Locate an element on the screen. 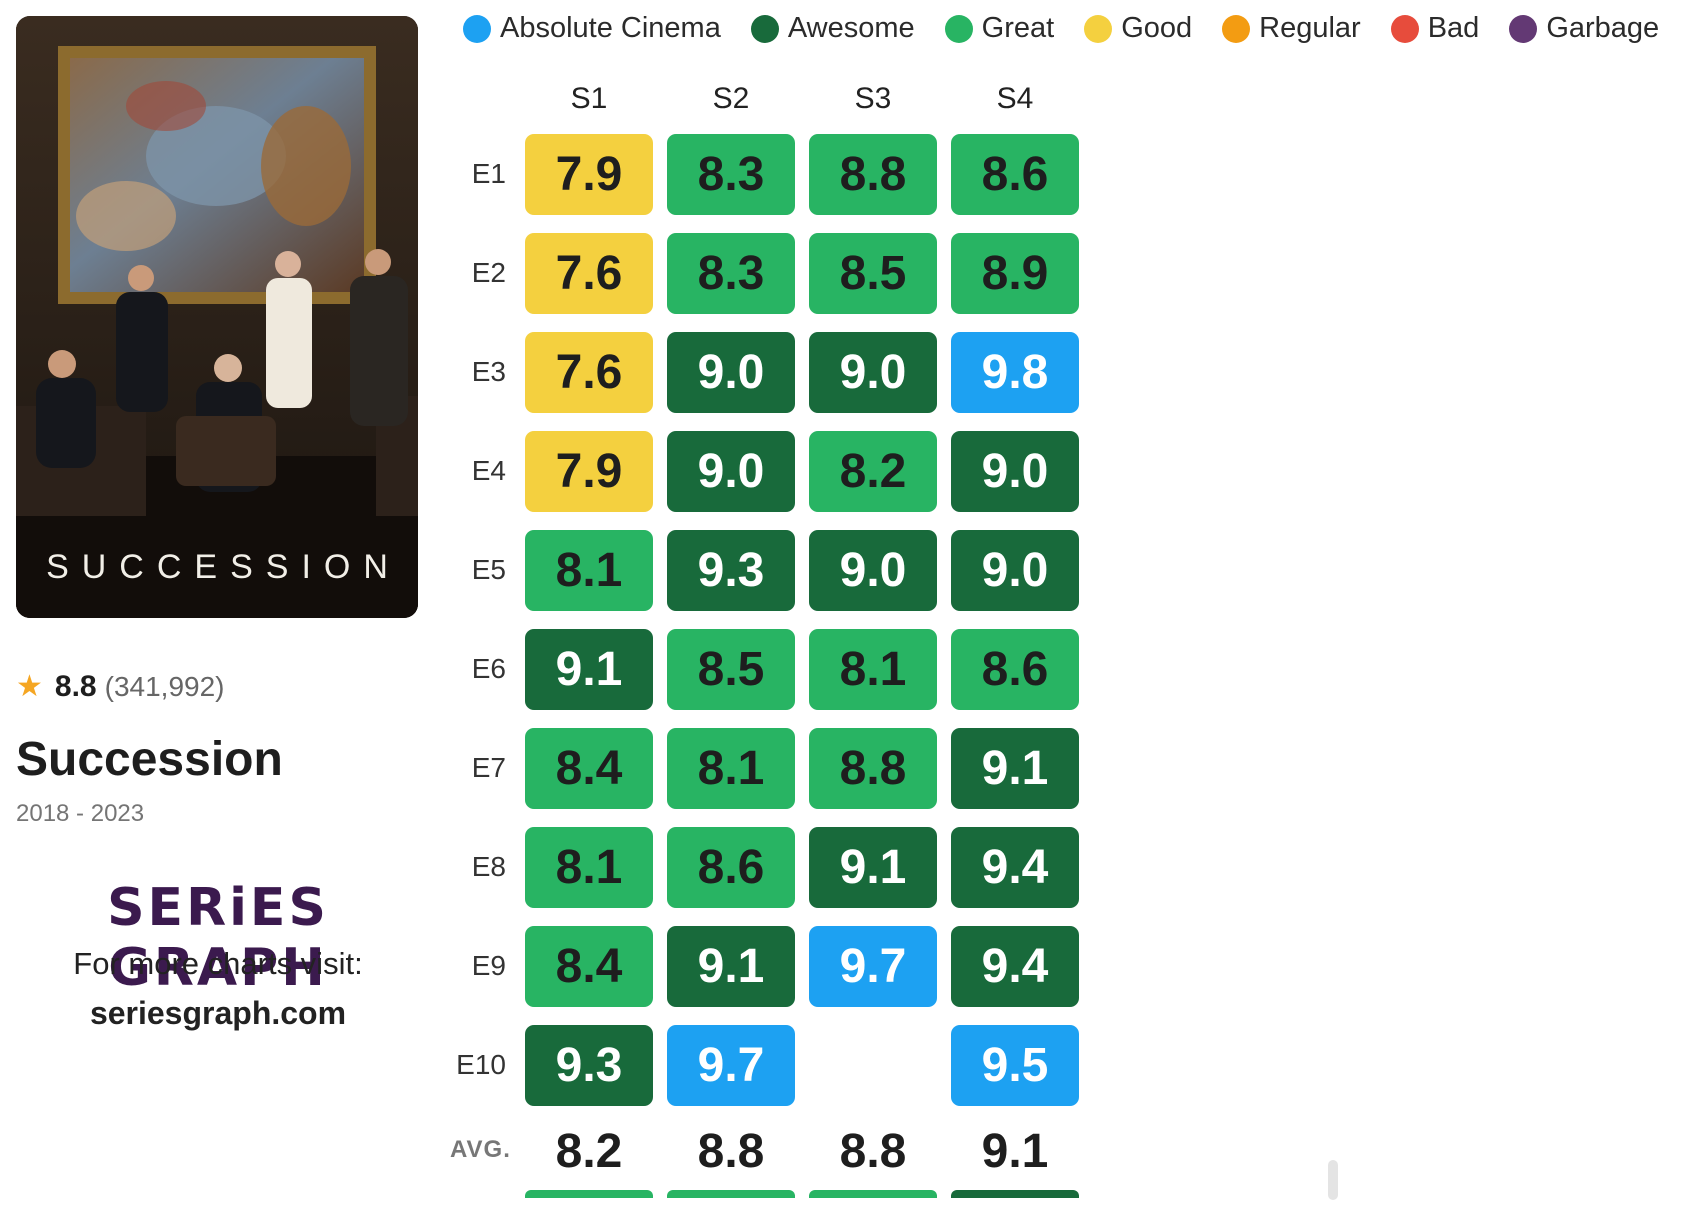  rating-cell: 8.2 is located at coordinates (873, 471).